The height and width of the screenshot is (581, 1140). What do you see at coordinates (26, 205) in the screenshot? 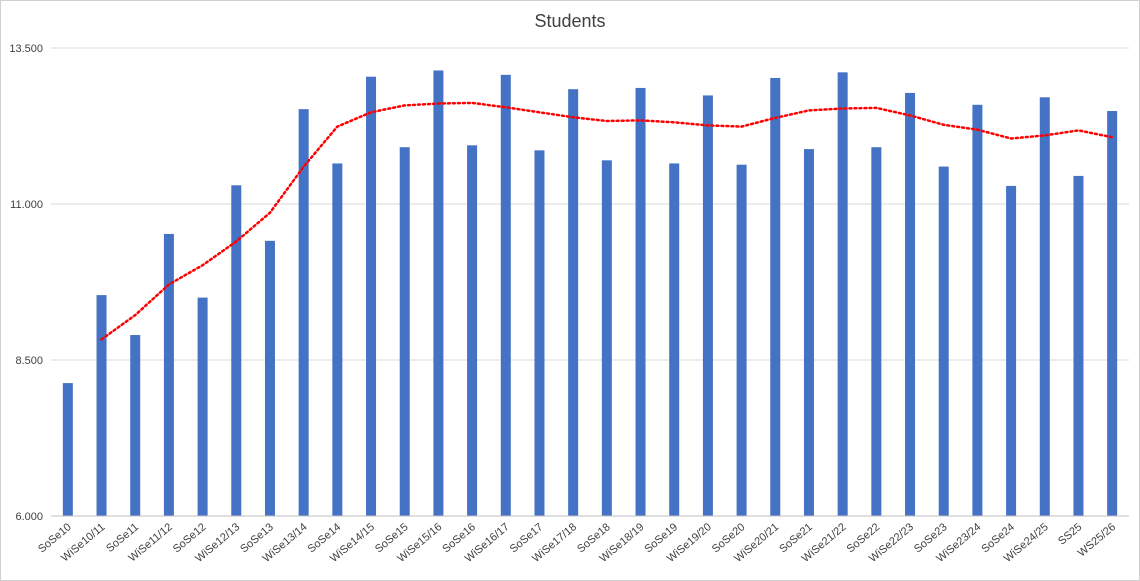
I see `y-tick-label: 11.000` at bounding box center [26, 205].